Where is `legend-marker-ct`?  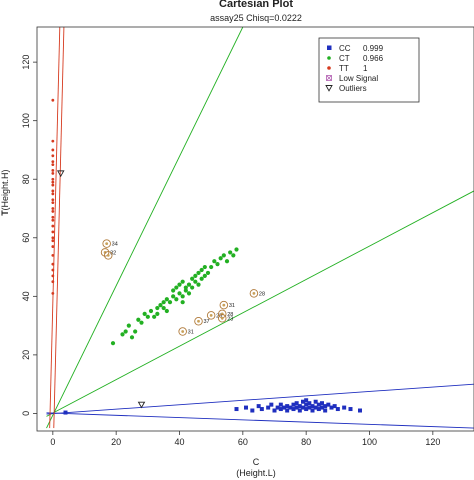
legend-marker-ct is located at coordinates (329, 58).